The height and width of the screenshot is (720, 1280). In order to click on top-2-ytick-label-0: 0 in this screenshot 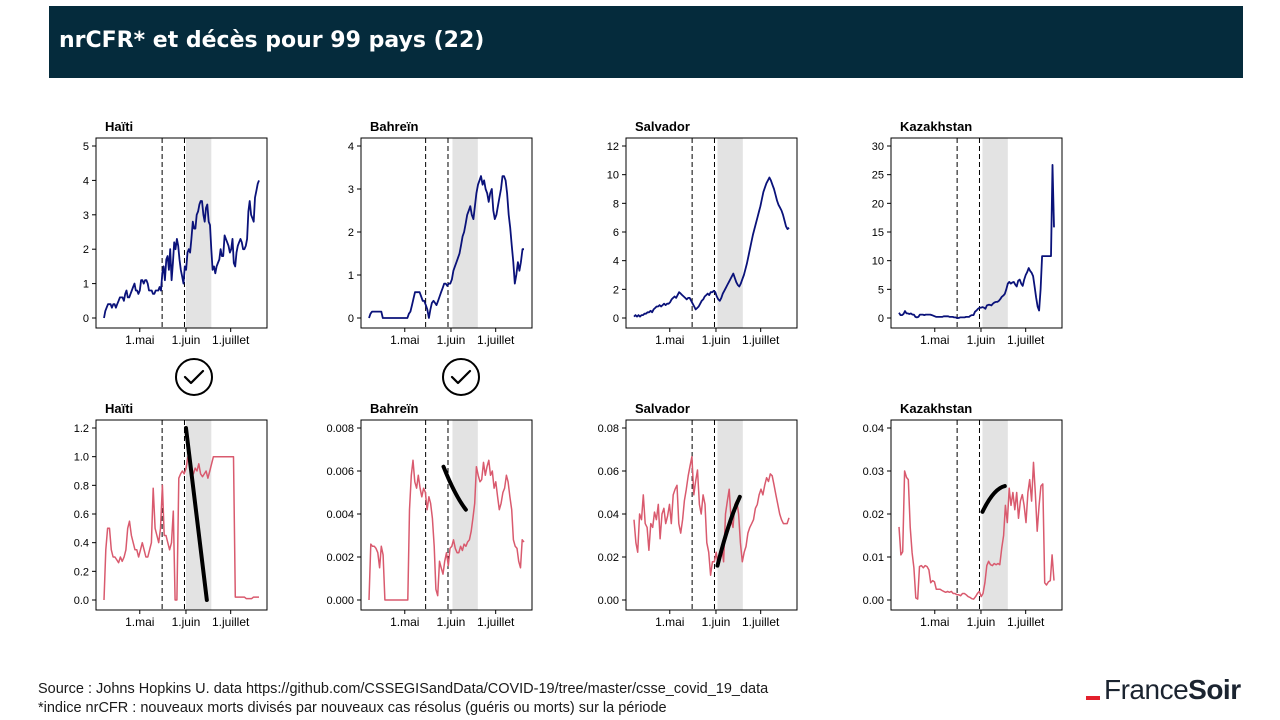, I will do `click(351, 319)`.